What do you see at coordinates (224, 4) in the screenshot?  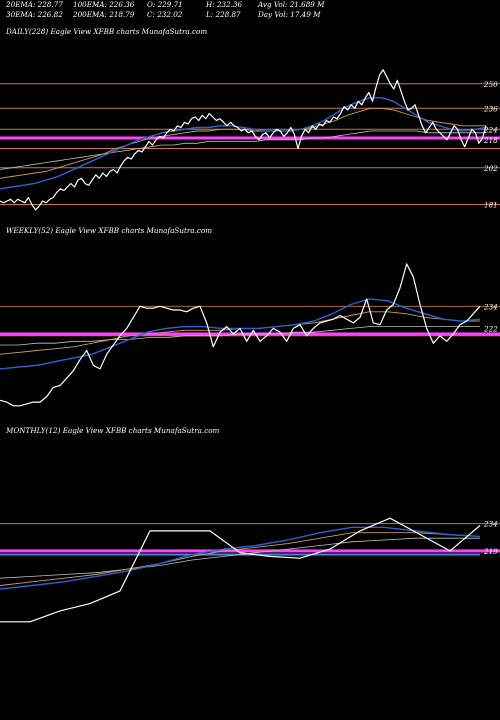 I see `high-stat: H: 232.36` at bounding box center [224, 4].